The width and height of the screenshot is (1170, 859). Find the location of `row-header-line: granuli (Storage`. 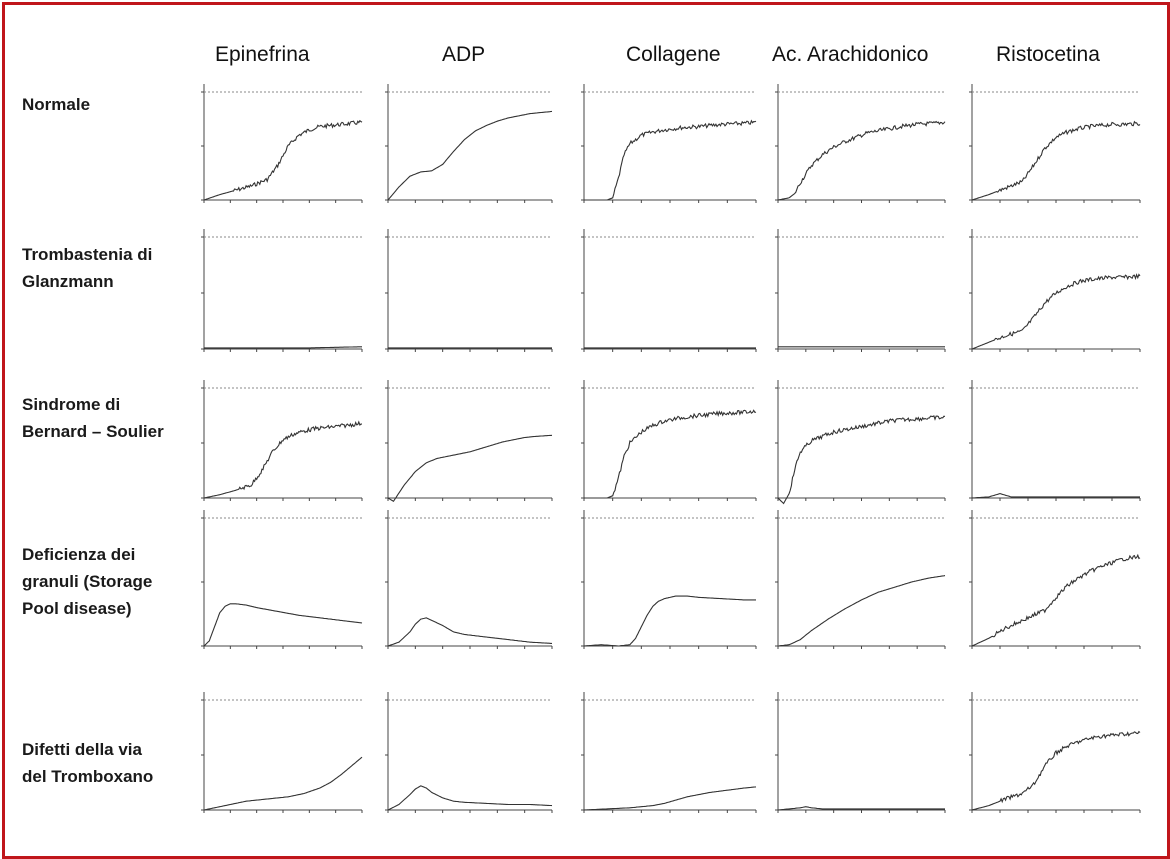

row-header-line: granuli (Storage is located at coordinates (87, 581).